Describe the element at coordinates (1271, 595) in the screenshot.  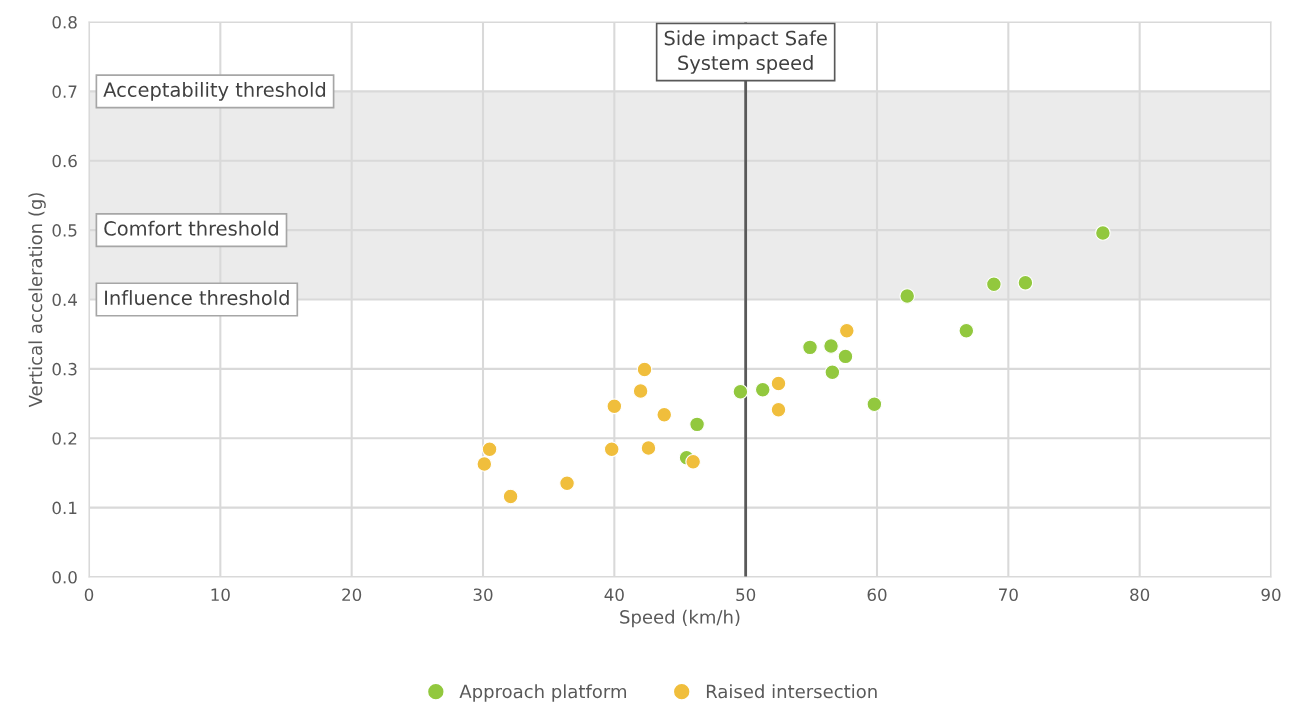
I see `x-tick-label: 90` at that location.